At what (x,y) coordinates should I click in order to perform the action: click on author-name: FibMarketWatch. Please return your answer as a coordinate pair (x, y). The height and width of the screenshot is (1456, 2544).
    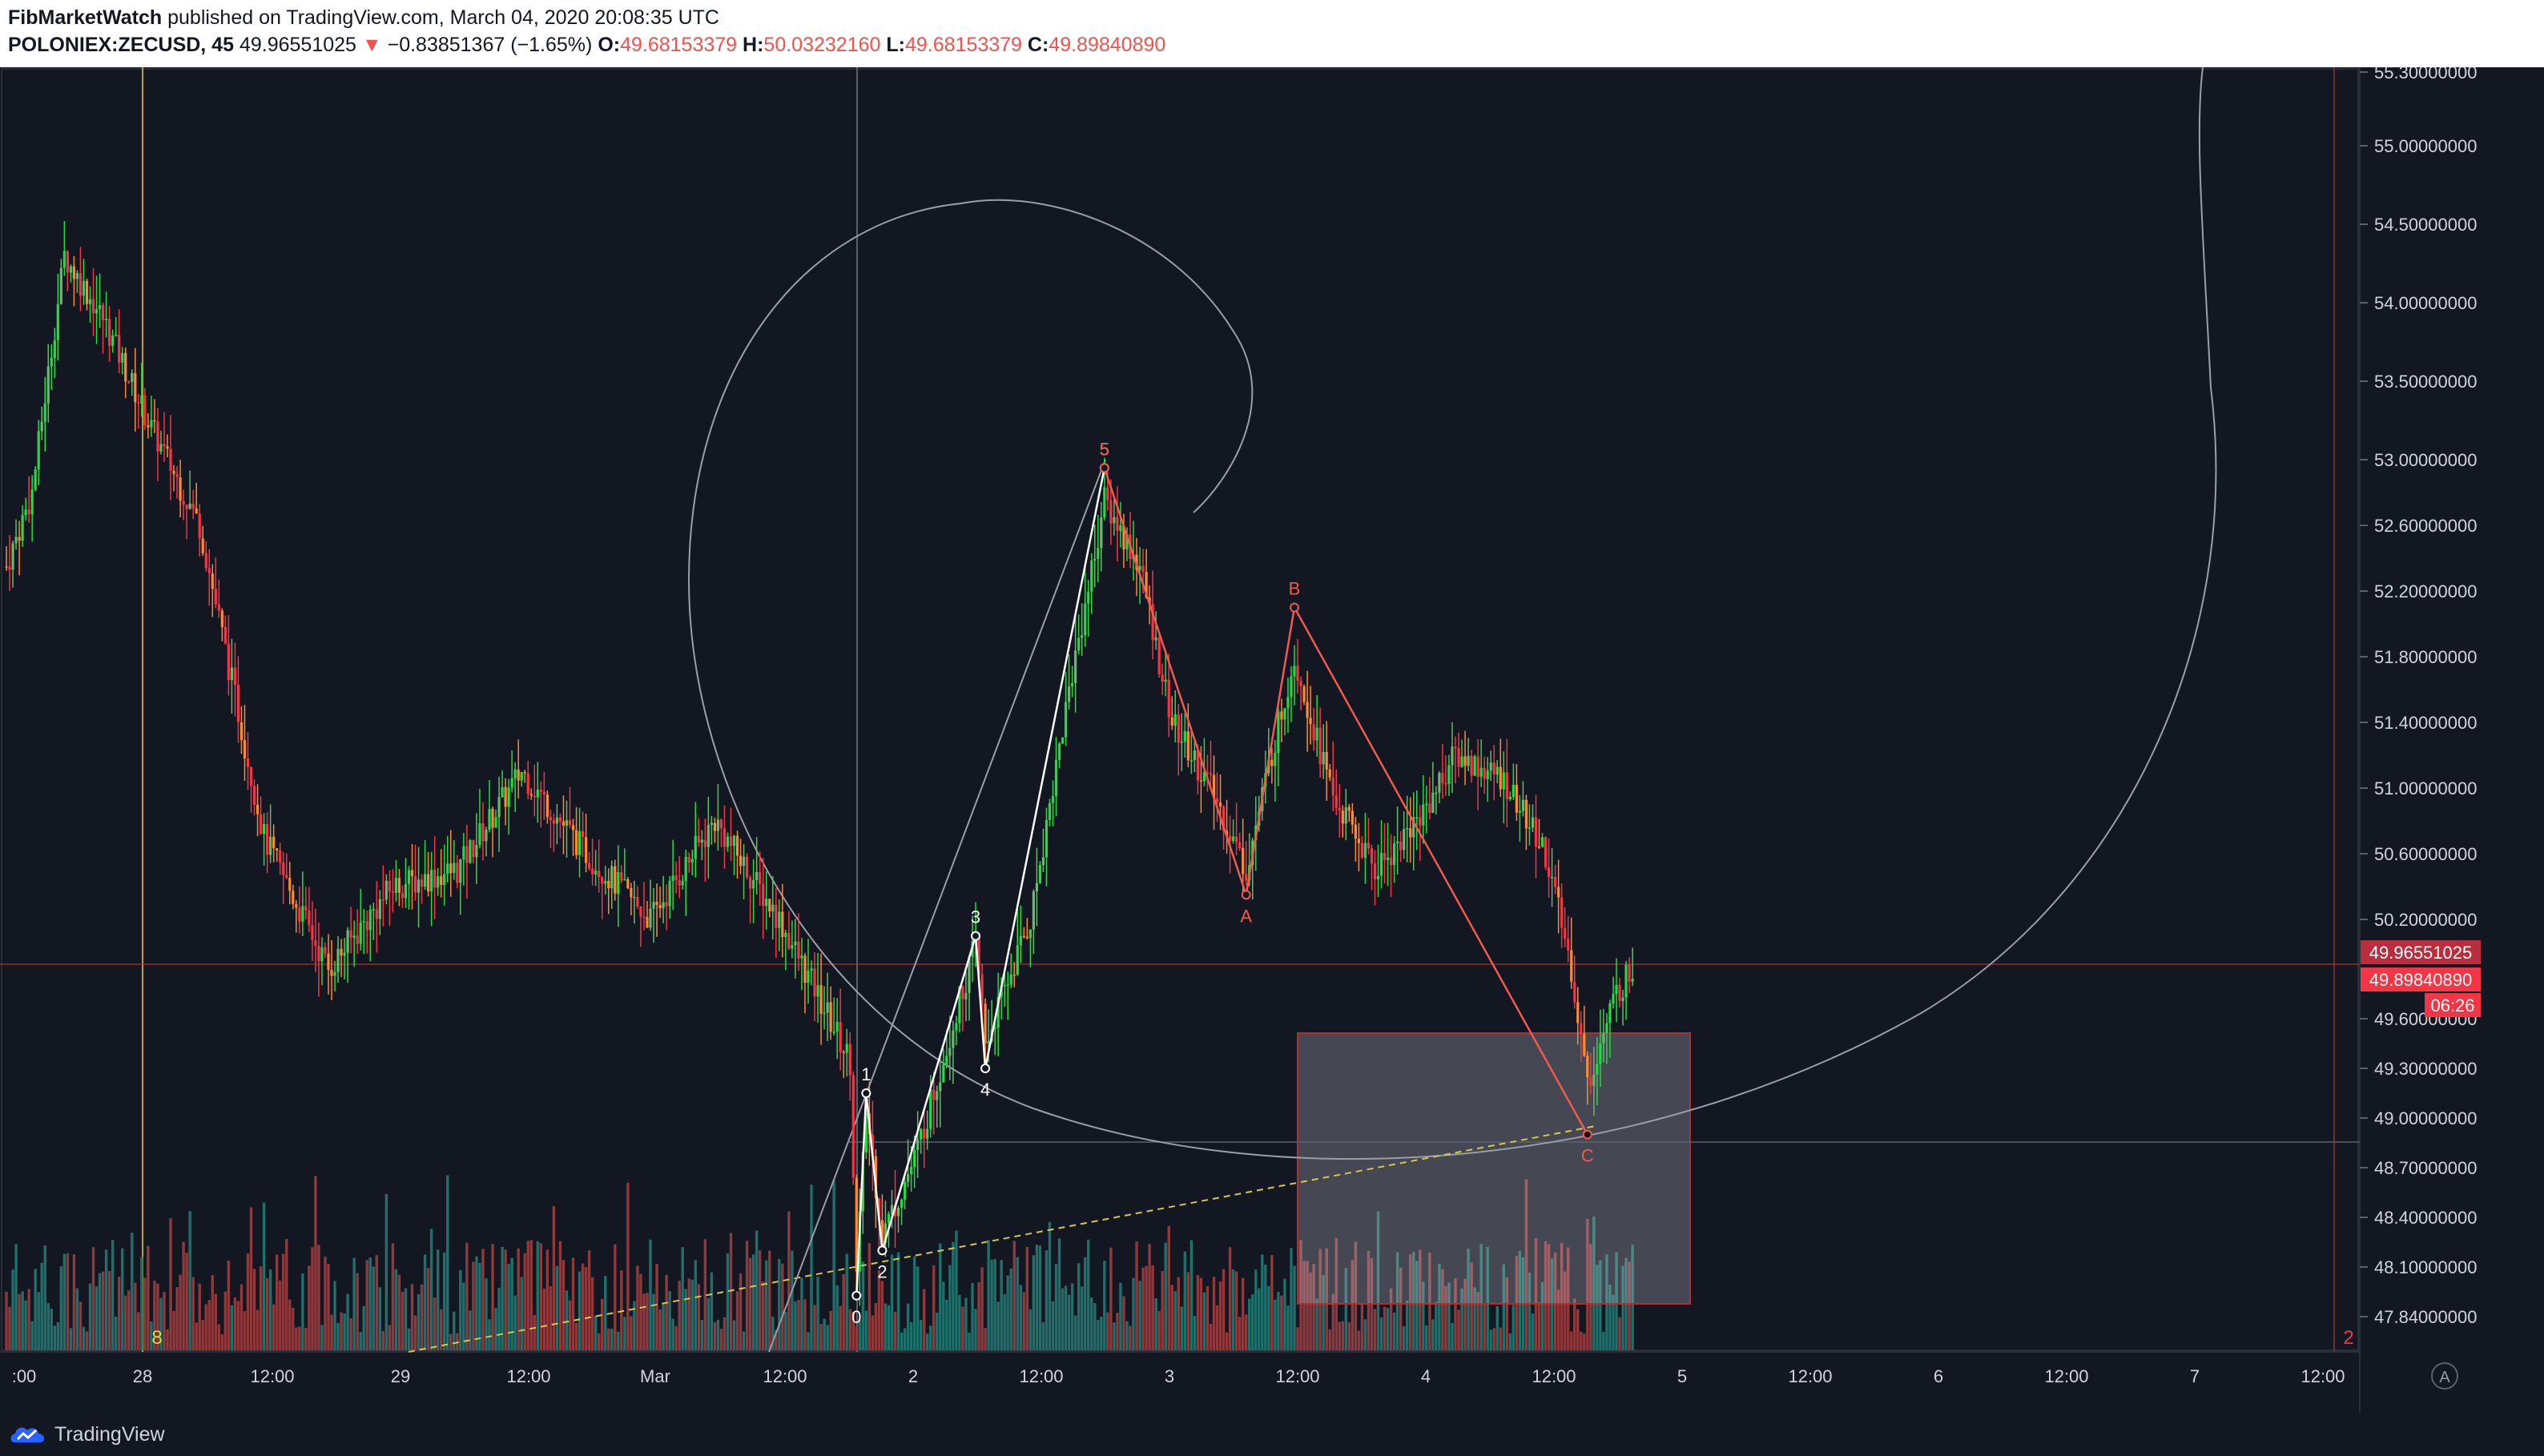
    Looking at the image, I should click on (86, 17).